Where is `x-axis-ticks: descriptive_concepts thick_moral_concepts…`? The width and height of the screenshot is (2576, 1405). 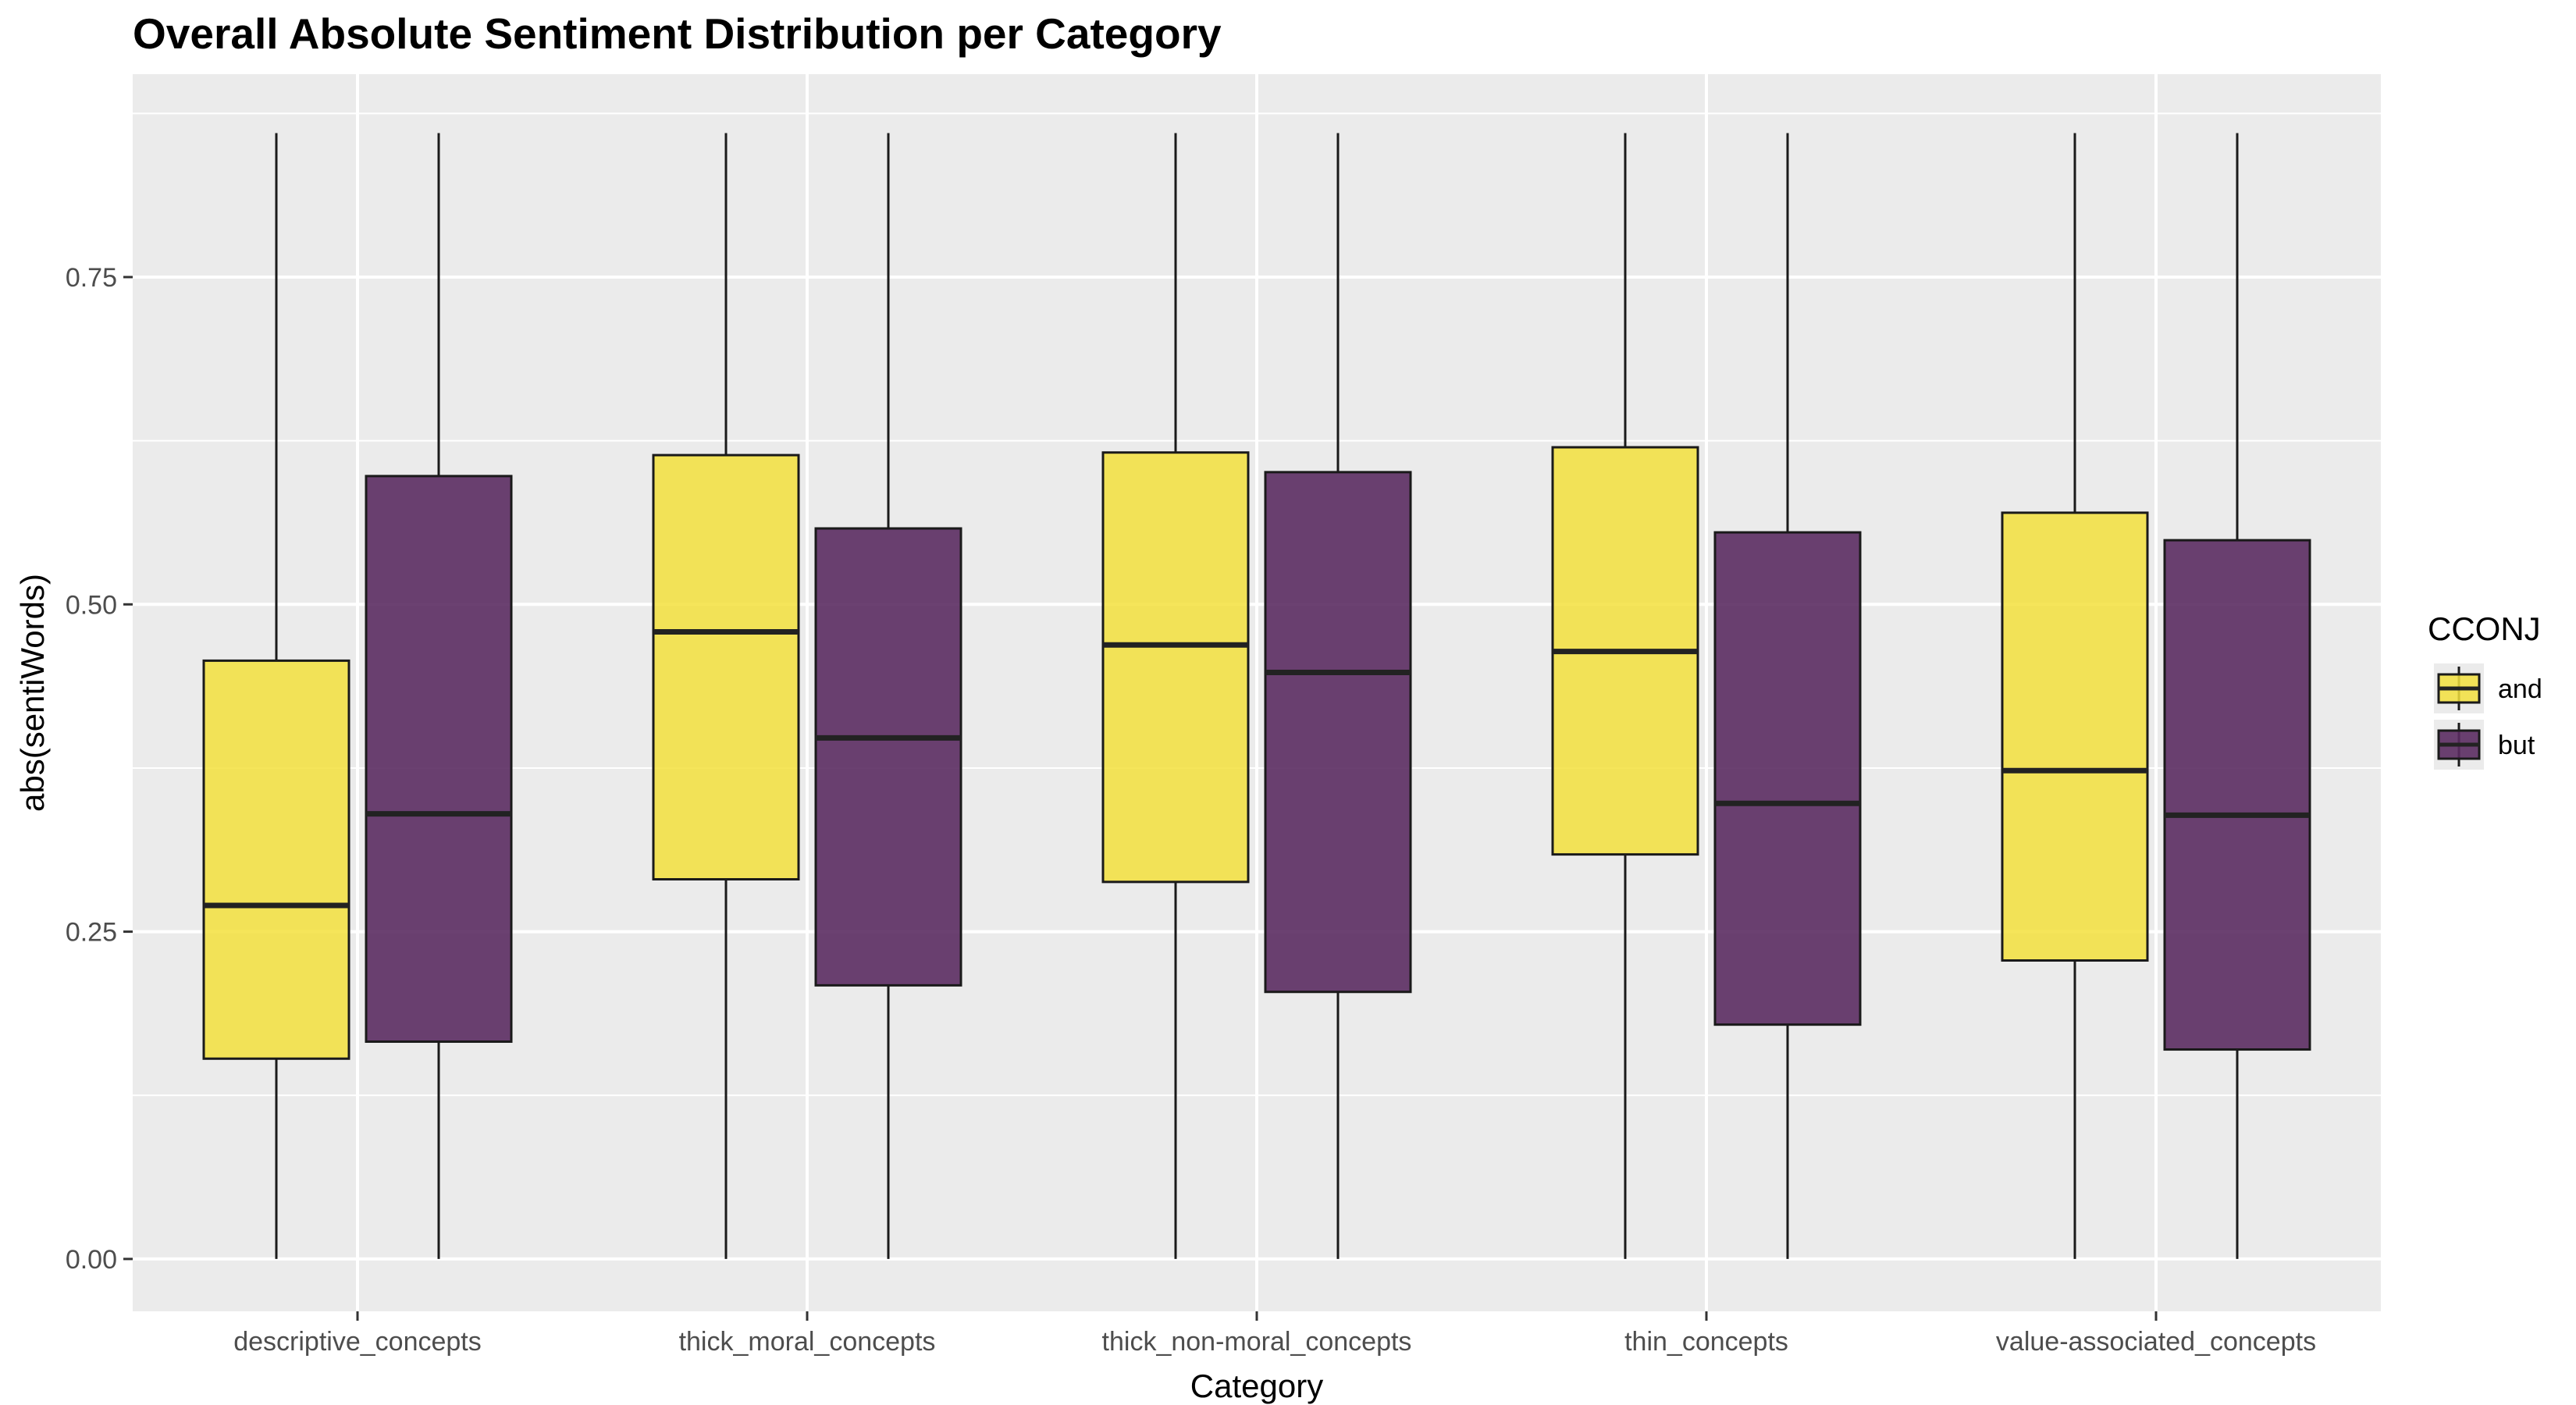 x-axis-ticks: descriptive_concepts thick_moral_concepts… is located at coordinates (1274, 1334).